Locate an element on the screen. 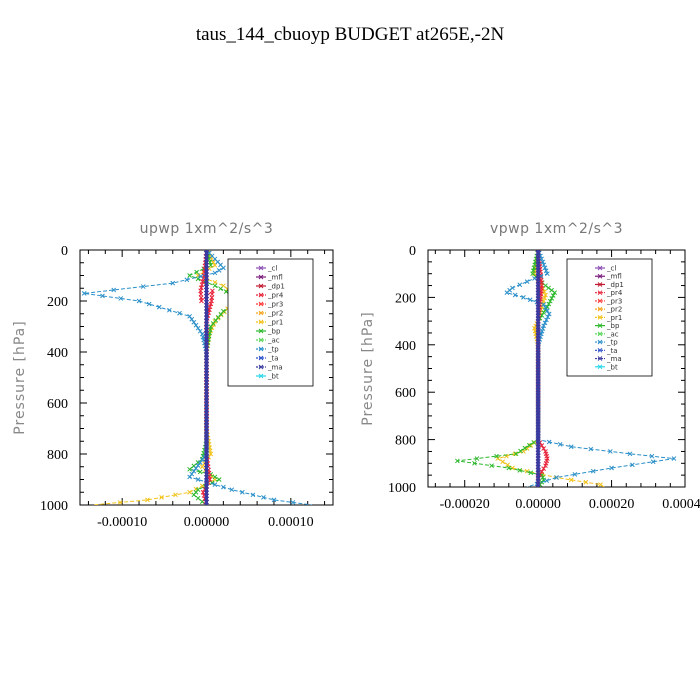 Image resolution: width=700 pixels, height=700 pixels. y-tick-label: 600 is located at coordinates (405, 393).